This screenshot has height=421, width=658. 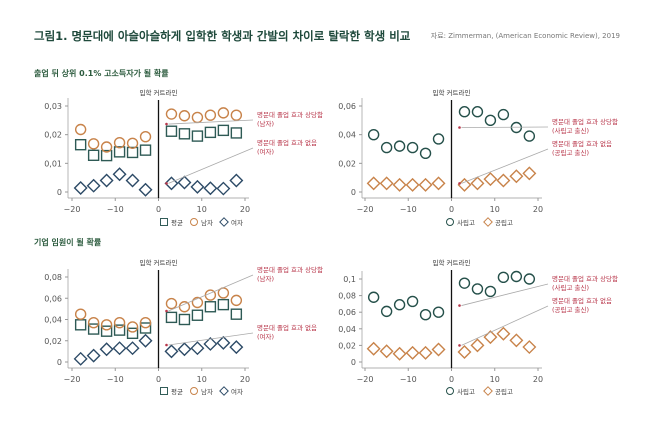 I want to click on legend-marker-사립고, so click(x=450, y=222).